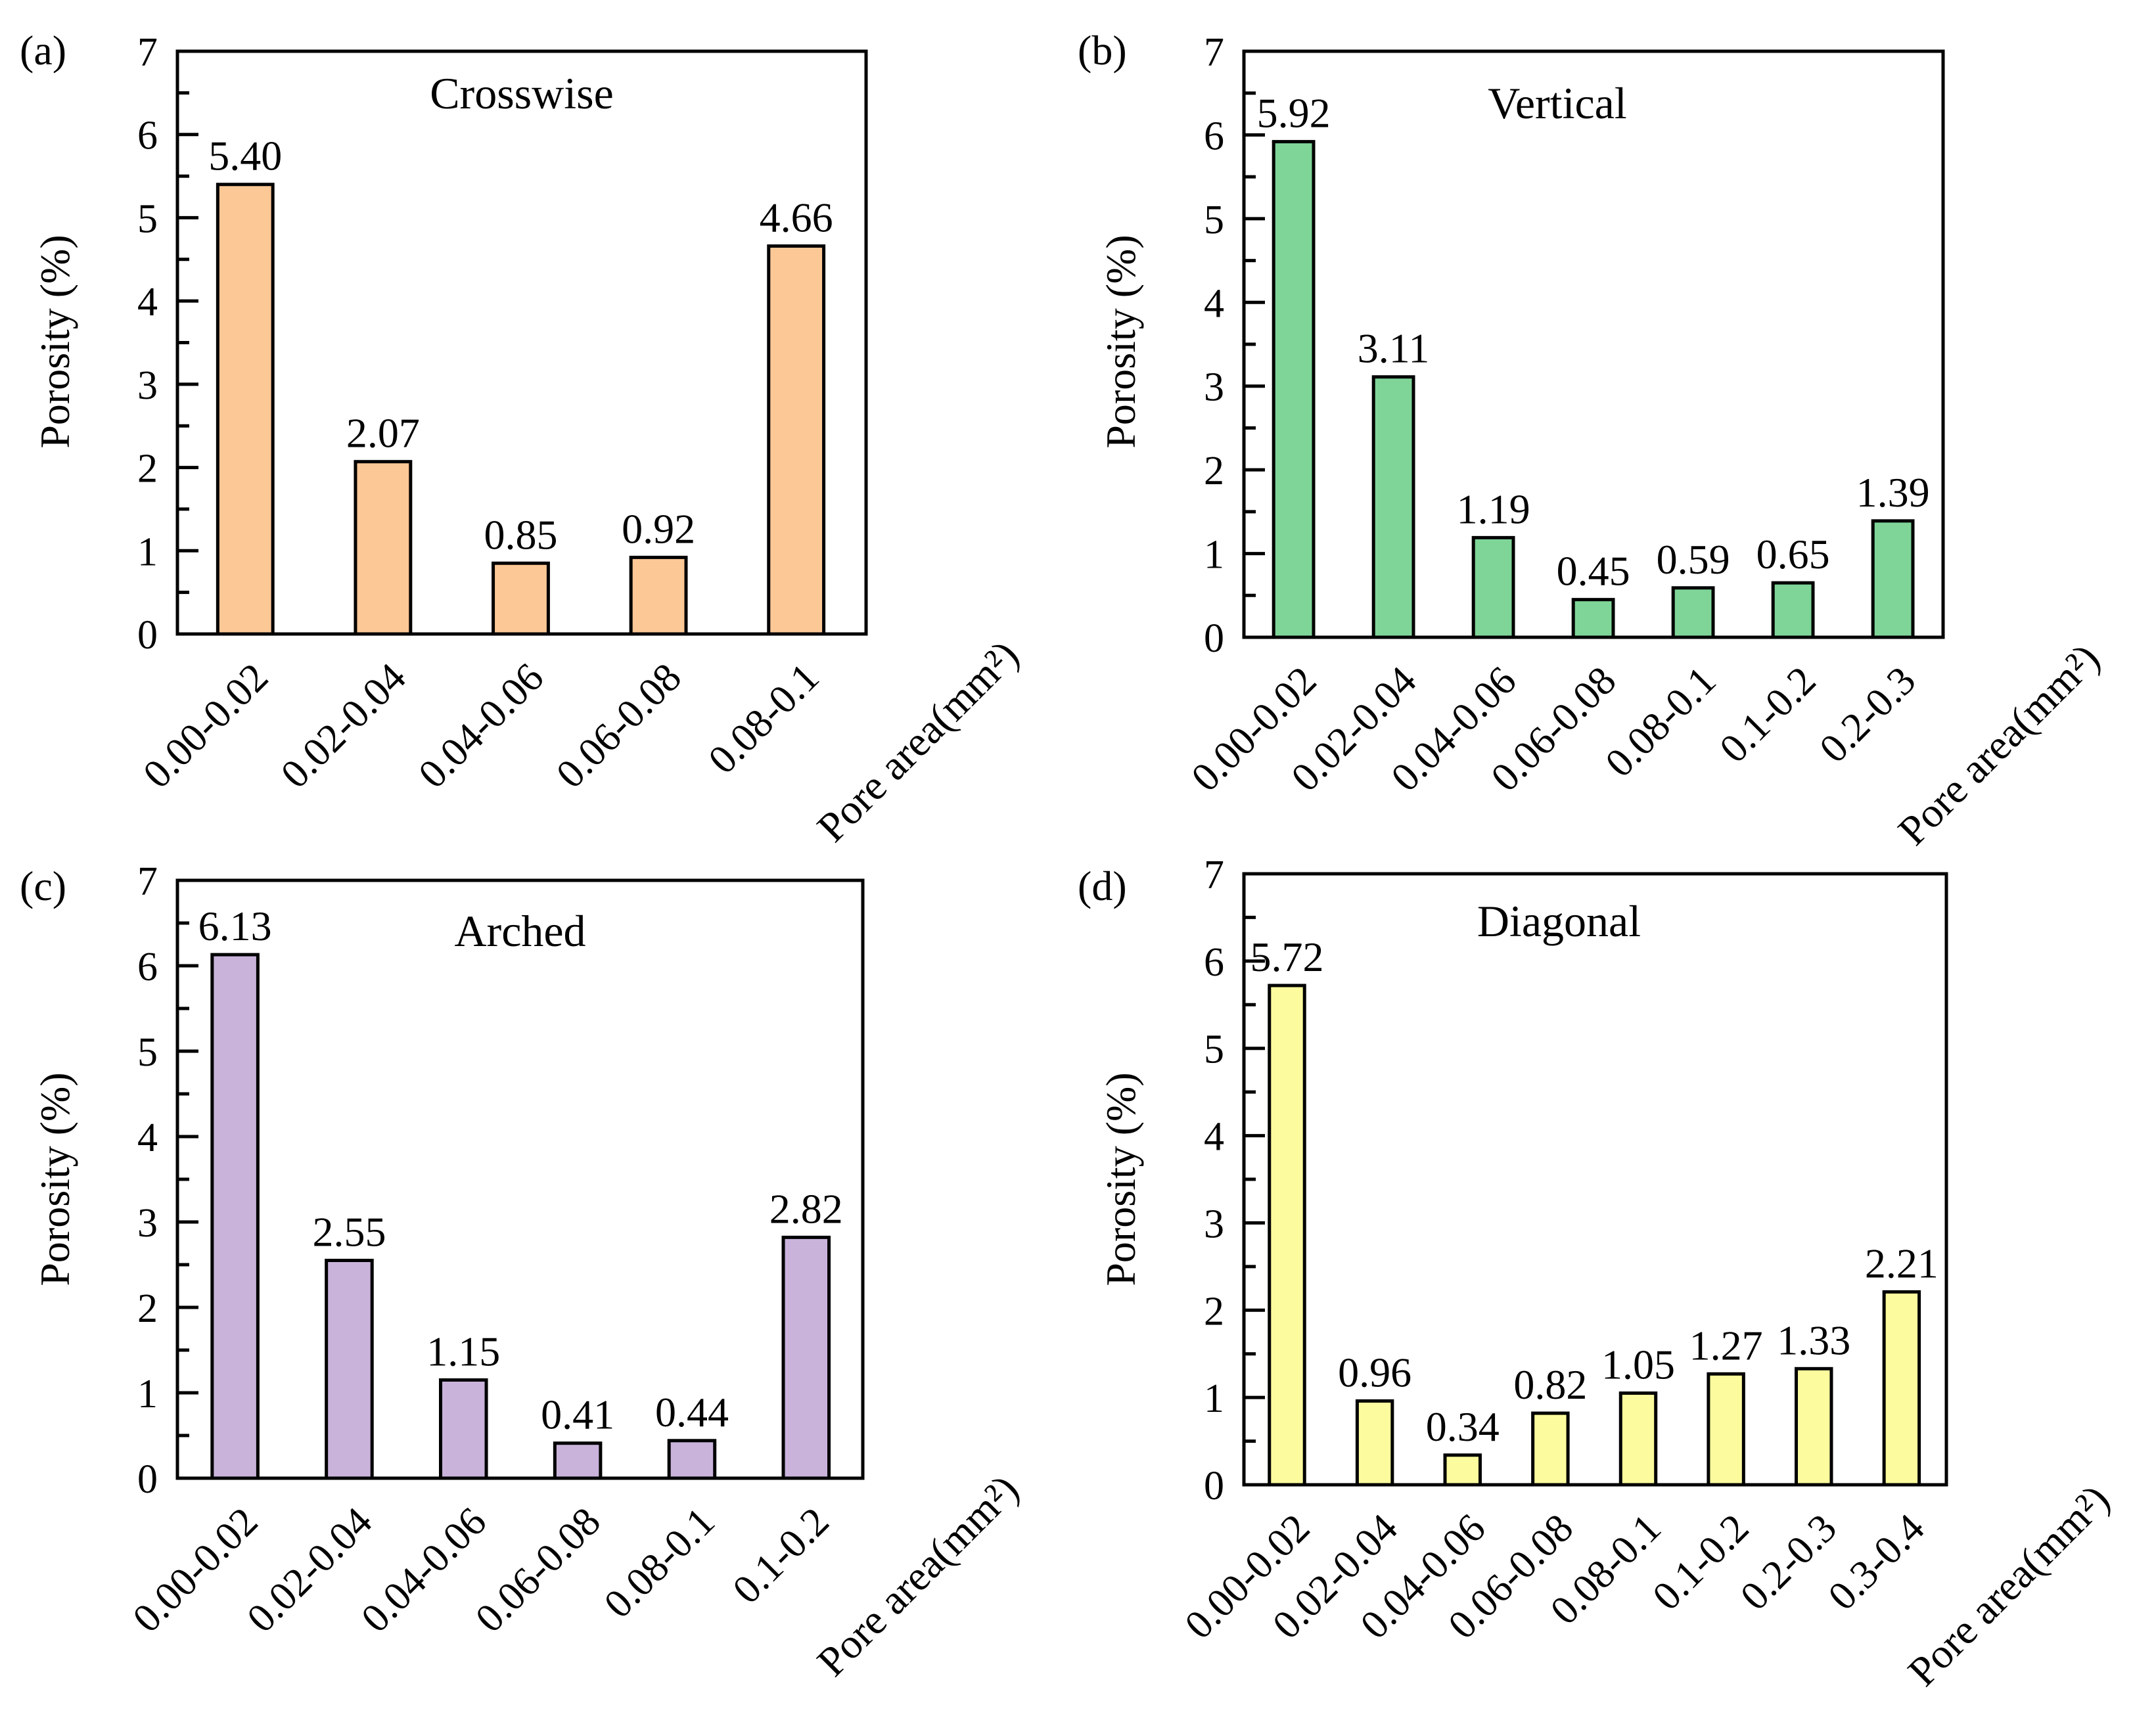  Describe the element at coordinates (1394, 349) in the screenshot. I see `data-label: 3.11` at that location.